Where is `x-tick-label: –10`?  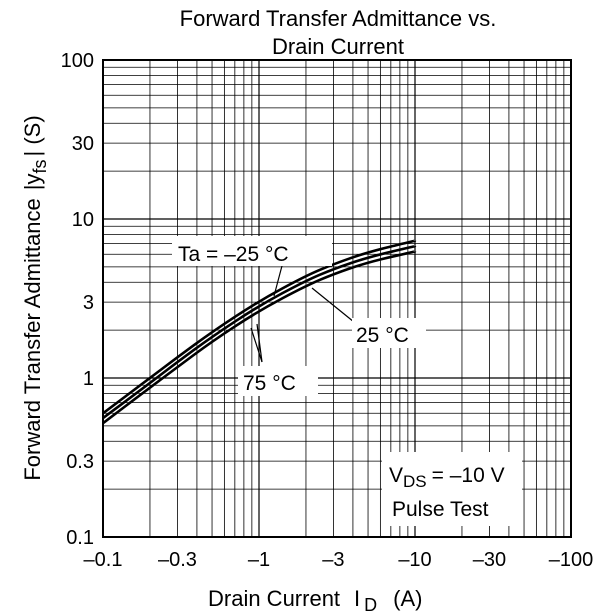
x-tick-label: –10 is located at coordinates (414, 560).